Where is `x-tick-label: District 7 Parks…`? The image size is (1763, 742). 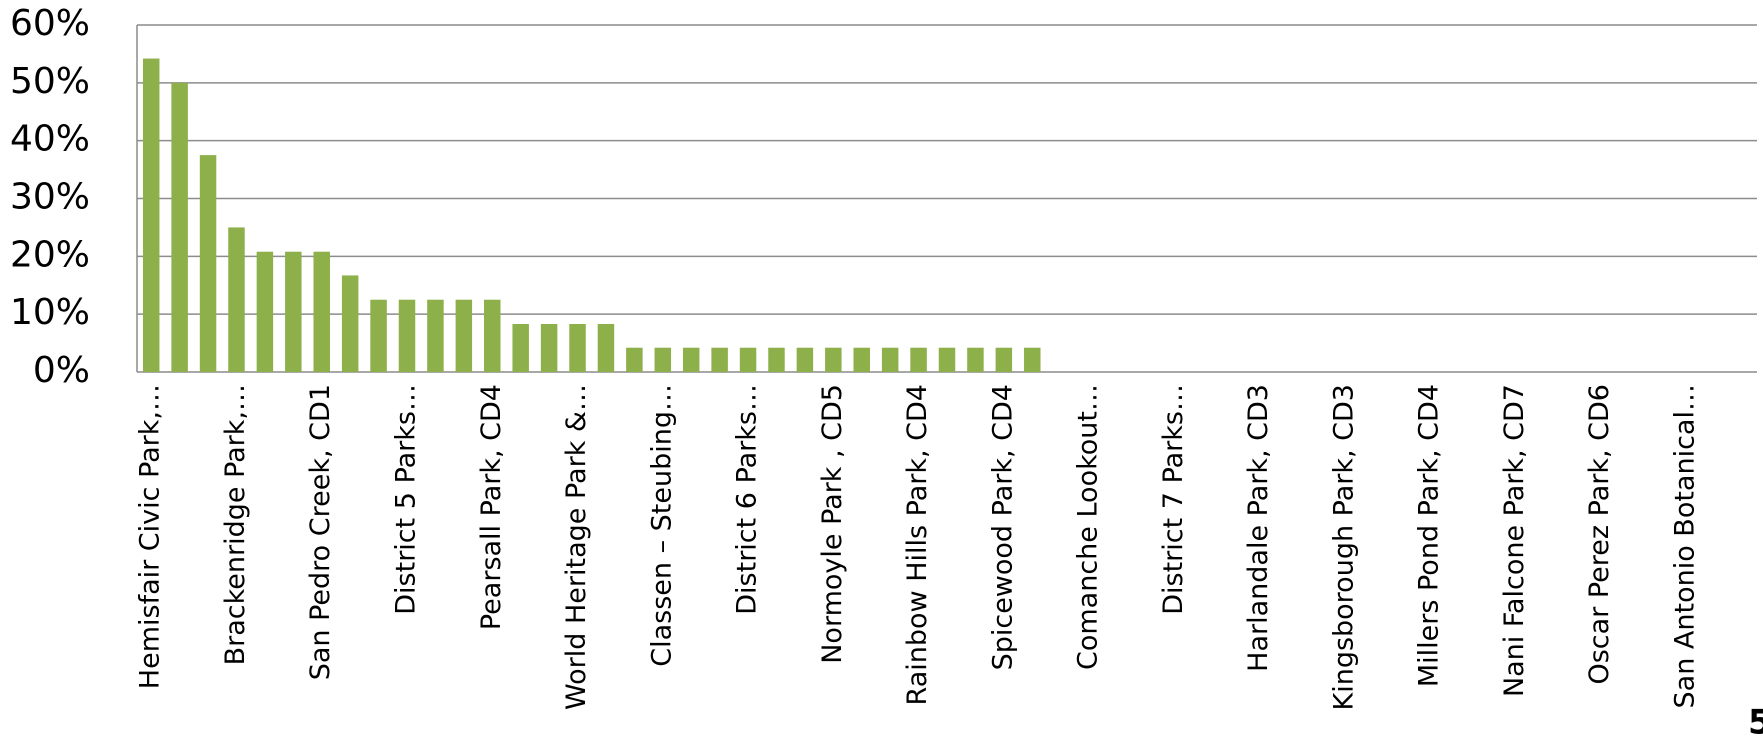
x-tick-label: District 7 Parks… is located at coordinates (1173, 499).